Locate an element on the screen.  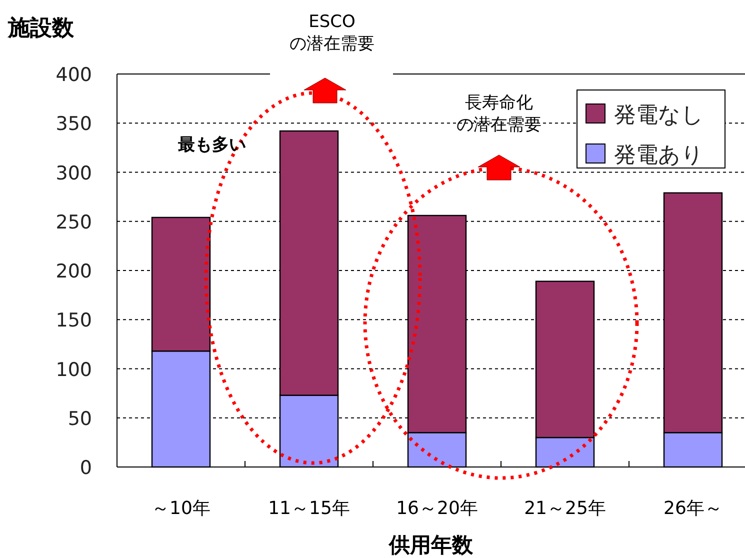
y-tick-label: 100 is located at coordinates (74, 369).